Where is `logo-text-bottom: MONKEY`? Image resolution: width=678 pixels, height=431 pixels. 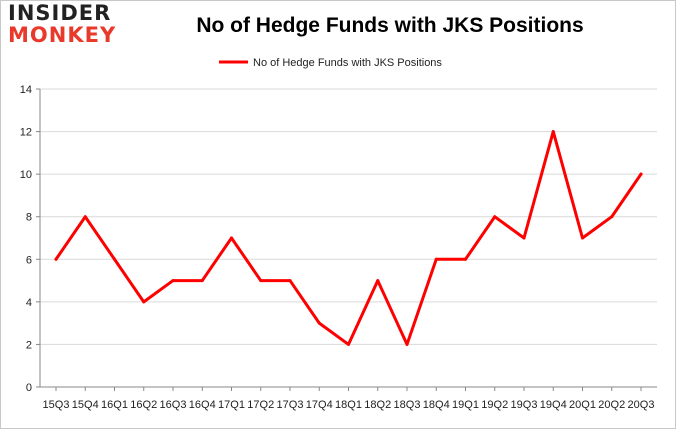 logo-text-bottom: MONKEY is located at coordinates (62, 35).